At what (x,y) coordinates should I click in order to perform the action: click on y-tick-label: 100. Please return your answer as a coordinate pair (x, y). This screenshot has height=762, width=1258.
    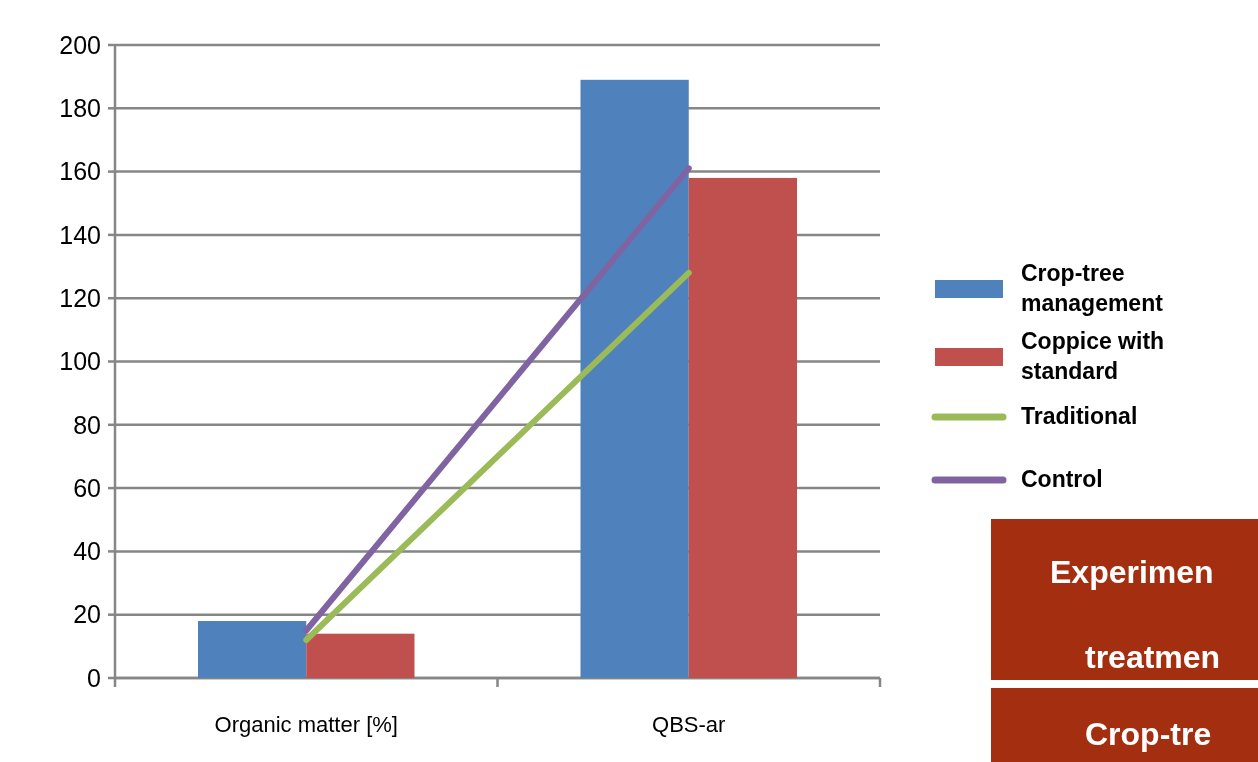
    Looking at the image, I should click on (80, 361).